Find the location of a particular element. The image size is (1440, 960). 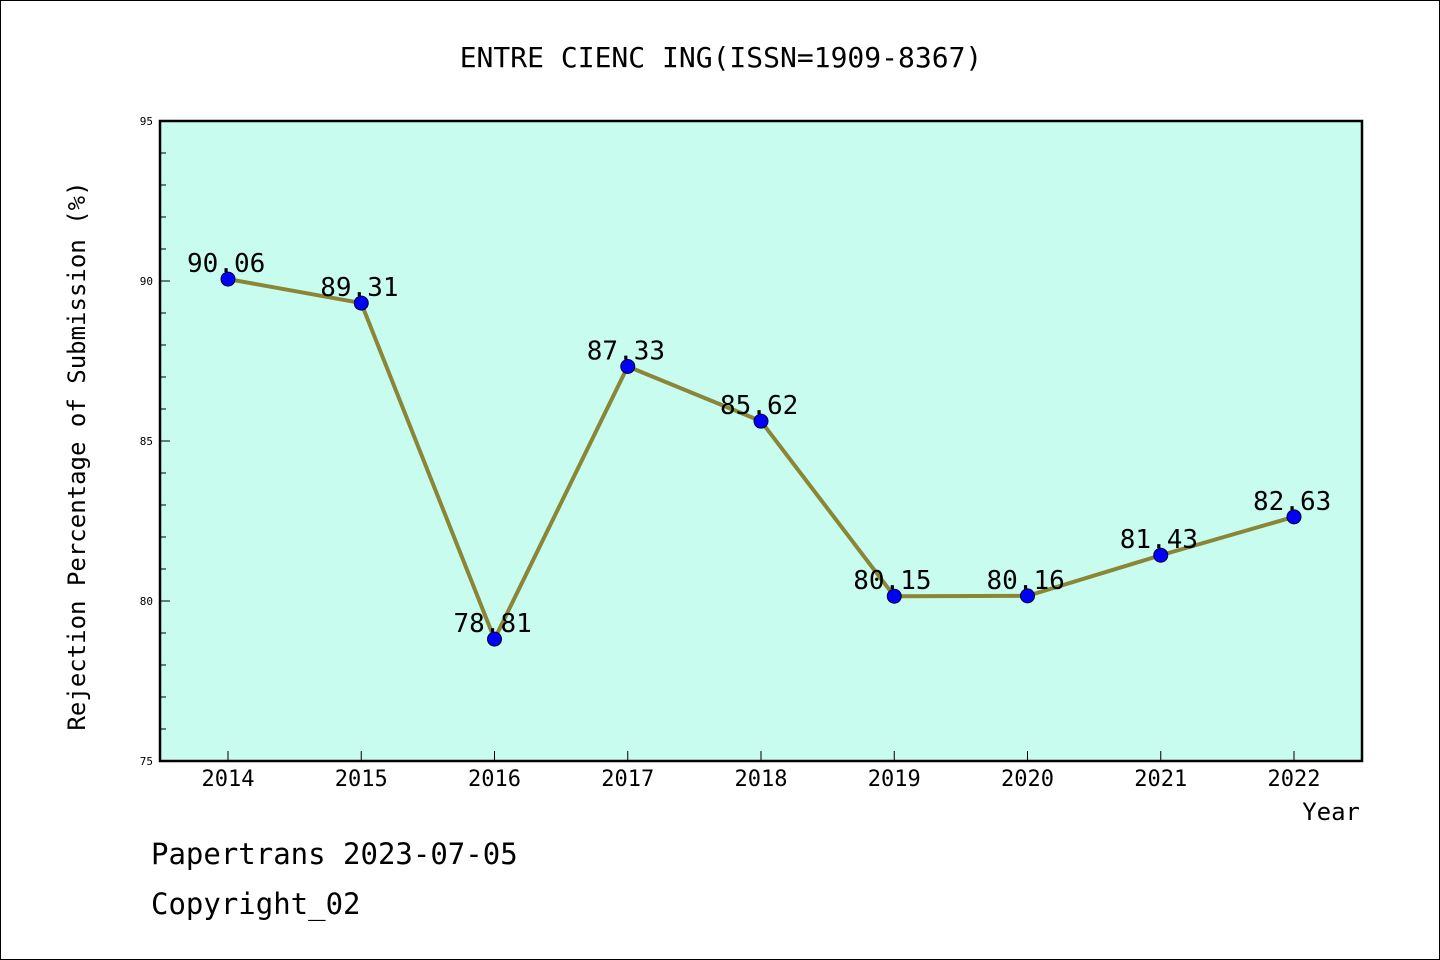

x-tick-label: 2018 is located at coordinates (761, 779).